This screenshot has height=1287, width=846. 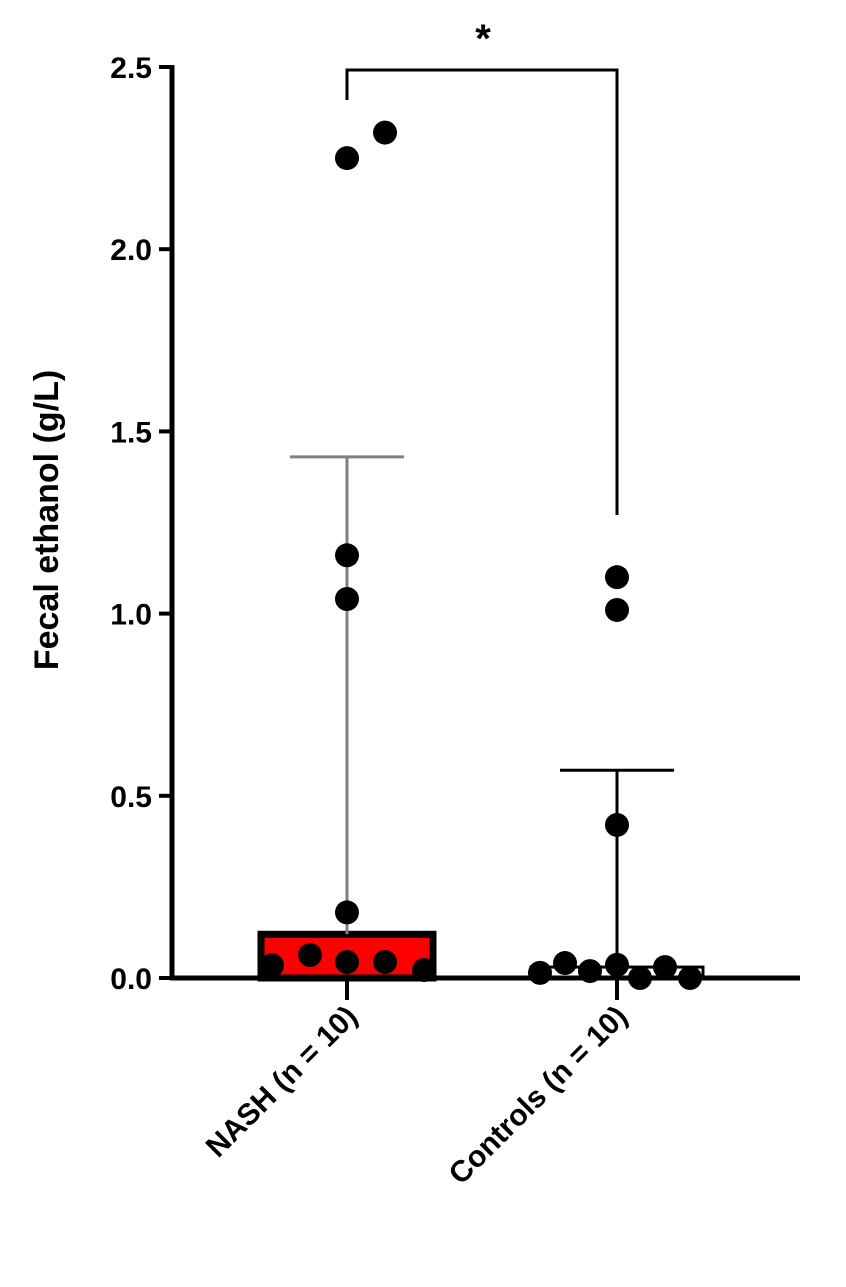 I want to click on x-tick-label: NASH (n = 10), so click(x=282, y=1082).